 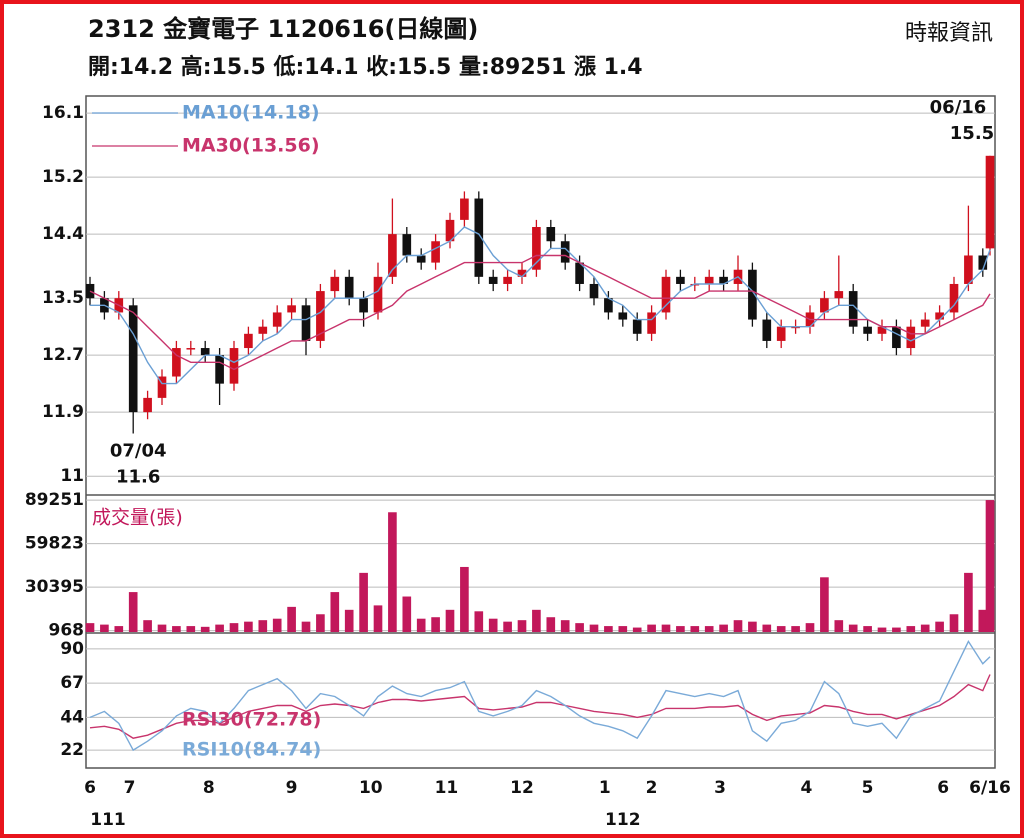 What do you see at coordinates (54, 500) in the screenshot?
I see `y-tick-label: 89251` at bounding box center [54, 500].